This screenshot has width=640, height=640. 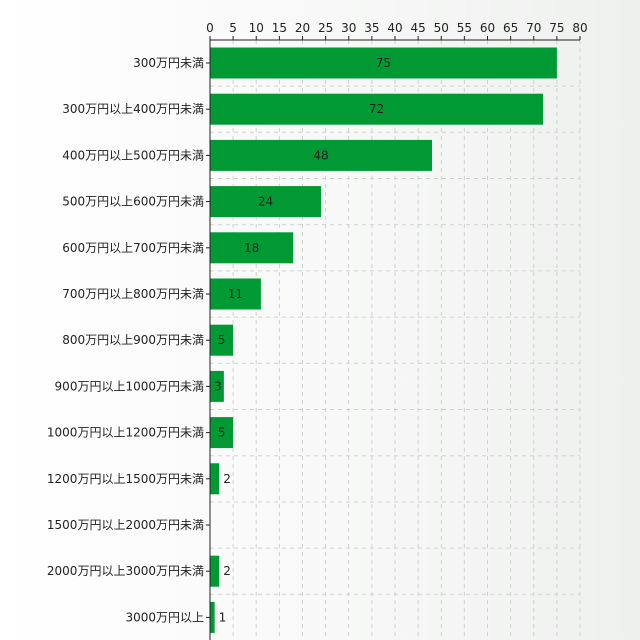 What do you see at coordinates (133, 248) in the screenshot?
I see `category-label-4: 600万円以上700万円未満` at bounding box center [133, 248].